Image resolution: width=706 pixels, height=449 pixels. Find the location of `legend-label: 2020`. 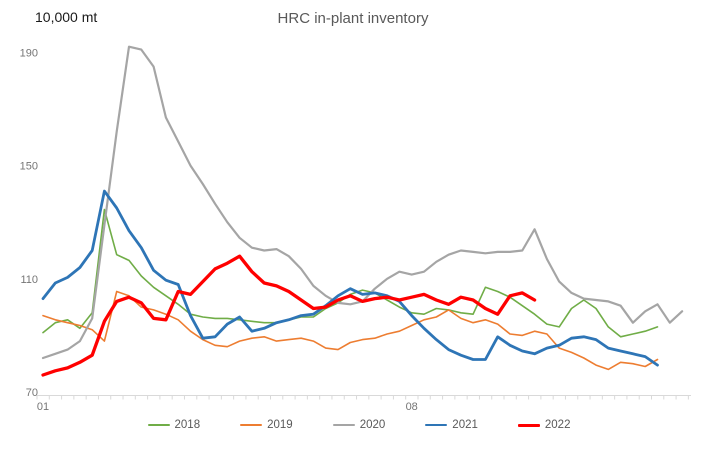

legend-label: 2020 is located at coordinates (372, 425).